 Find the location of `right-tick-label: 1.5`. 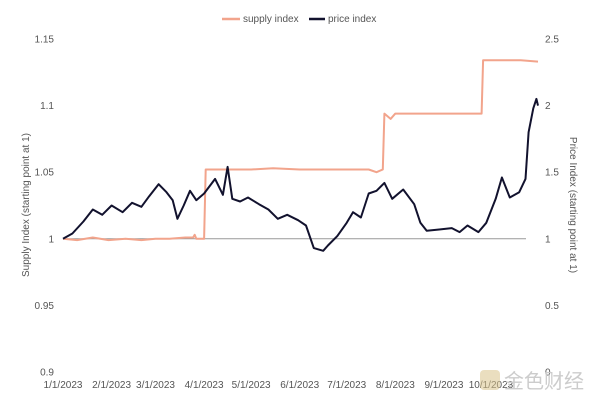

right-tick-label: 1.5 is located at coordinates (552, 173).